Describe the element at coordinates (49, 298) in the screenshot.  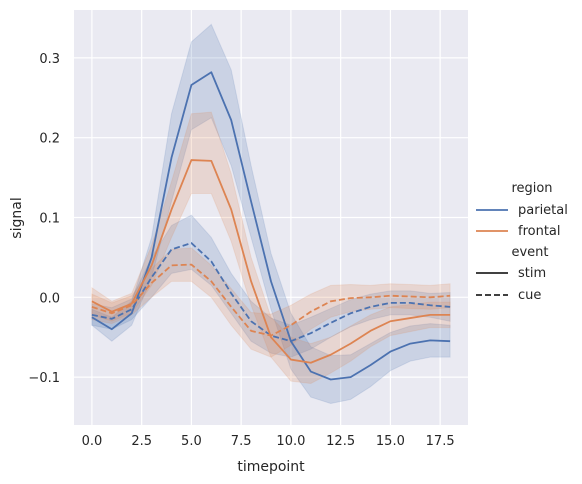
I see `y-tick-label: 0.0` at that location.